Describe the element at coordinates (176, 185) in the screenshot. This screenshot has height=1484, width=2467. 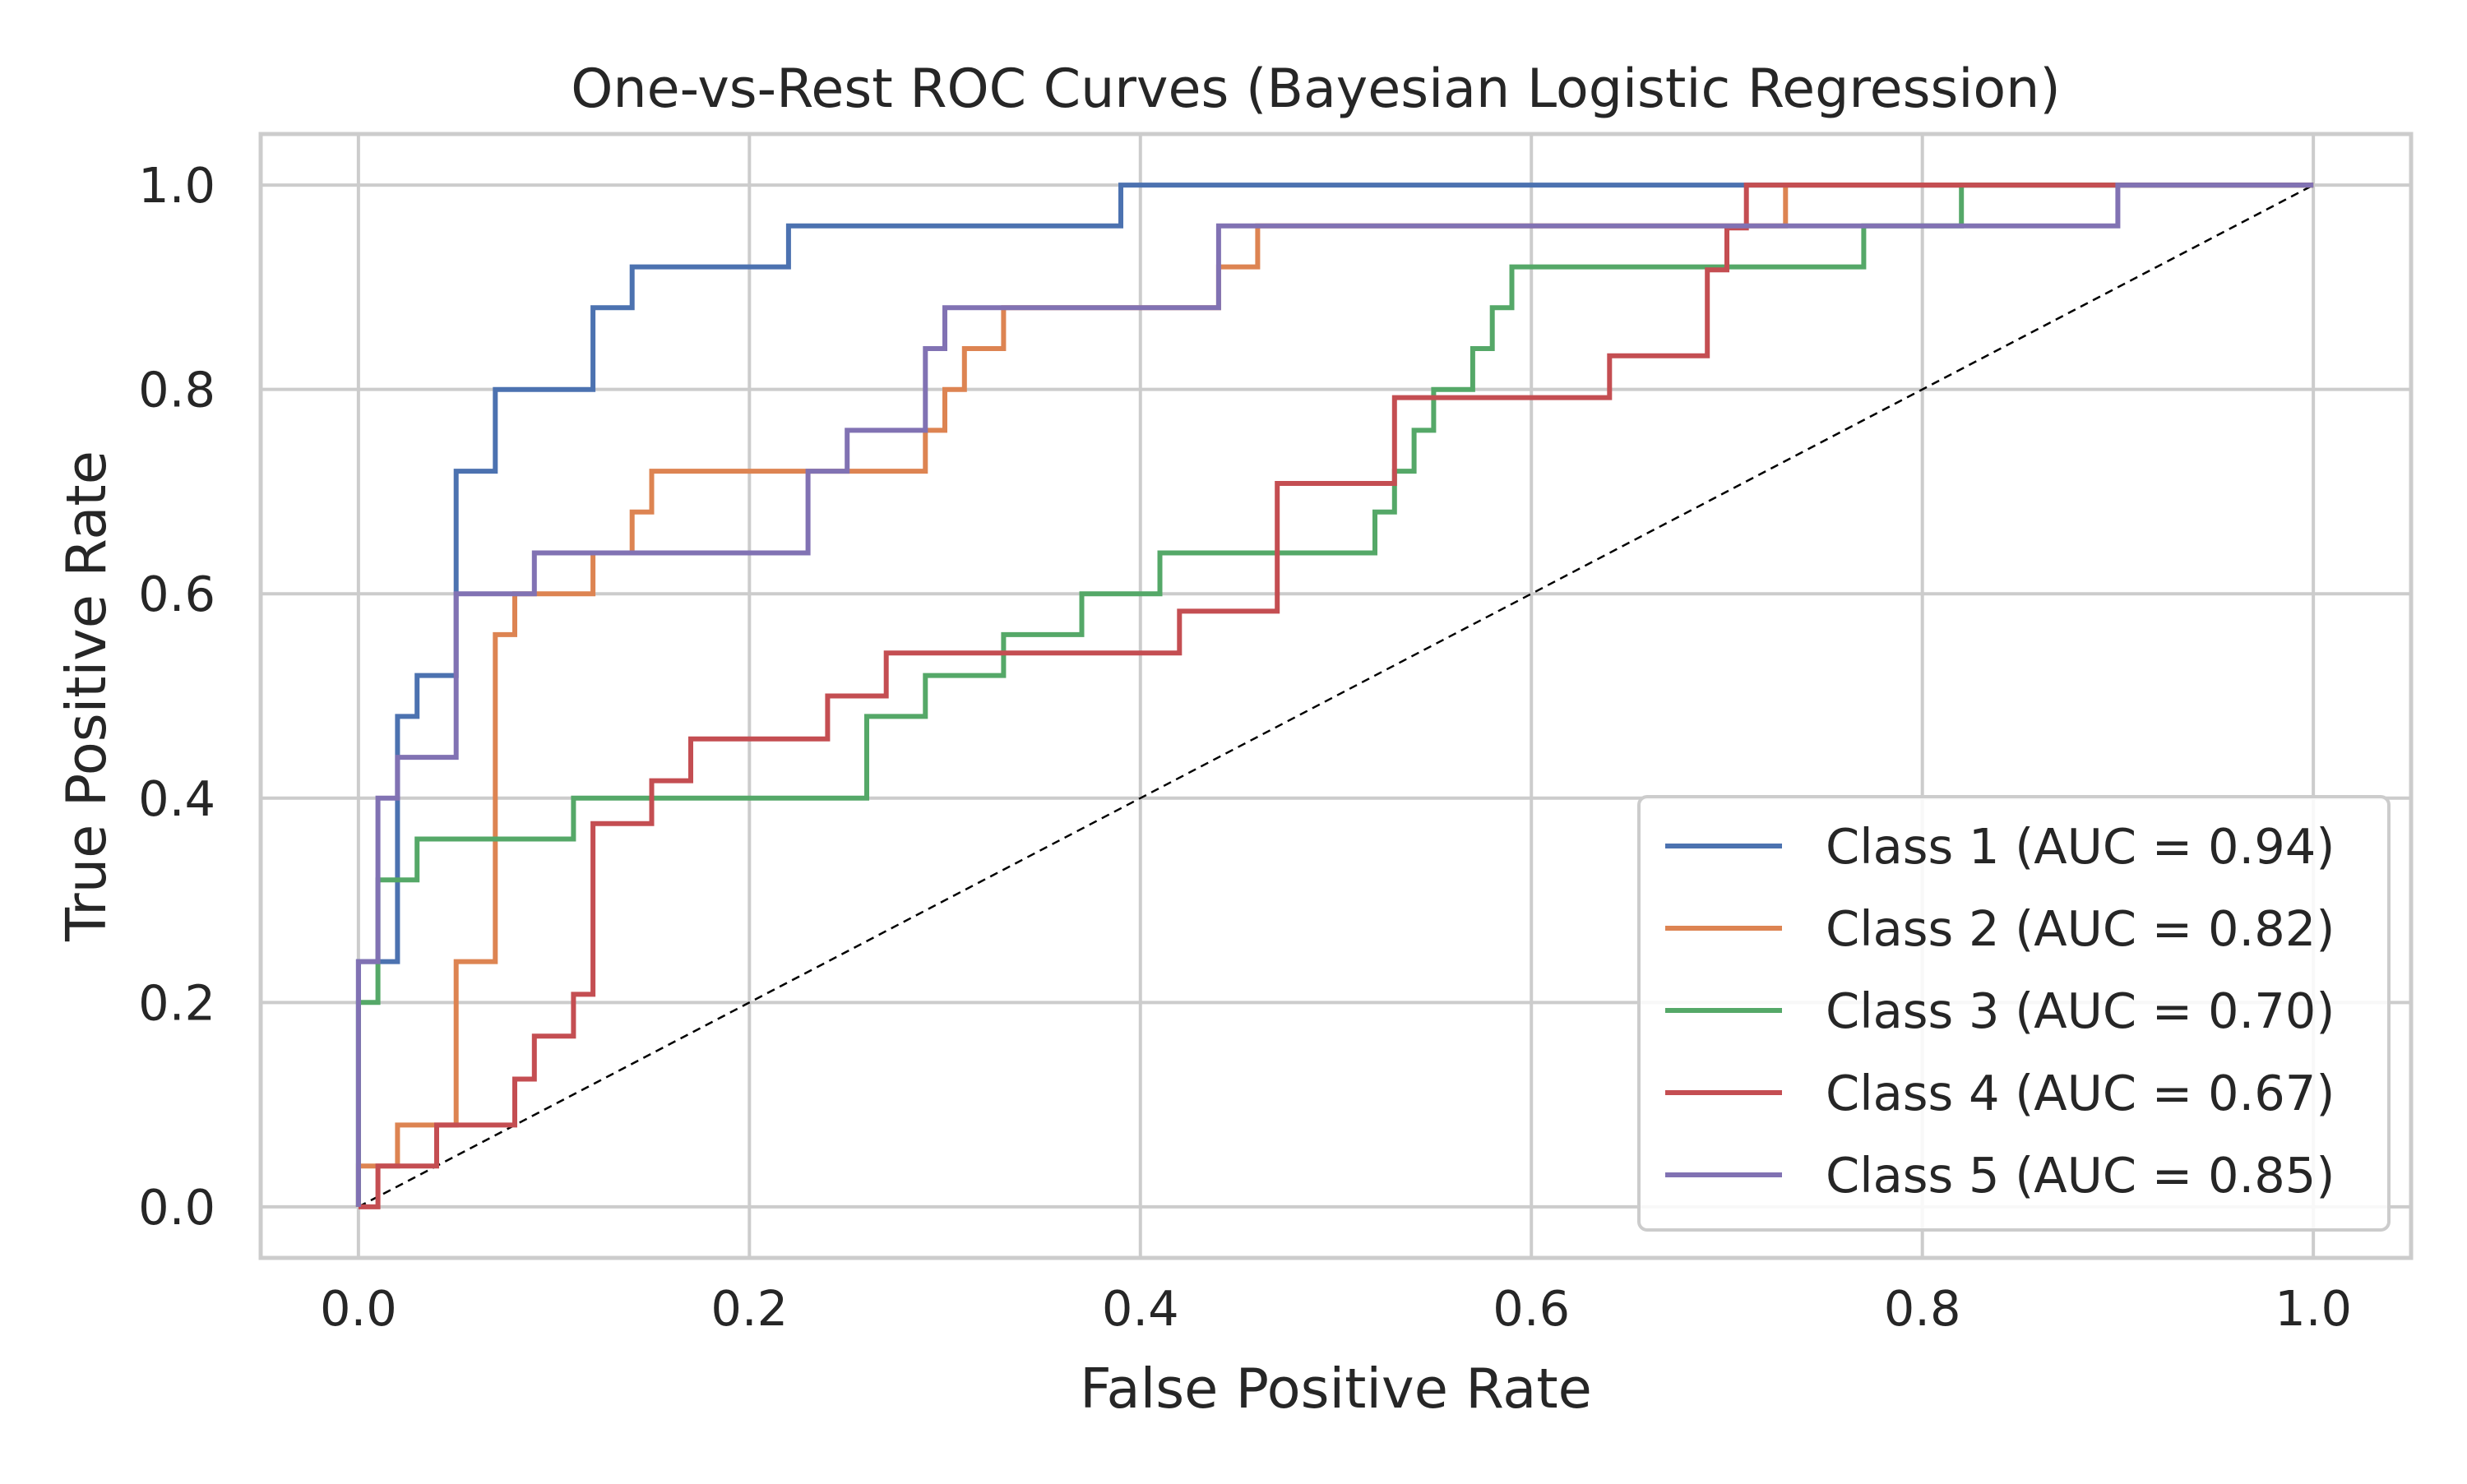
I see `y-tick-label: 1.0` at that location.